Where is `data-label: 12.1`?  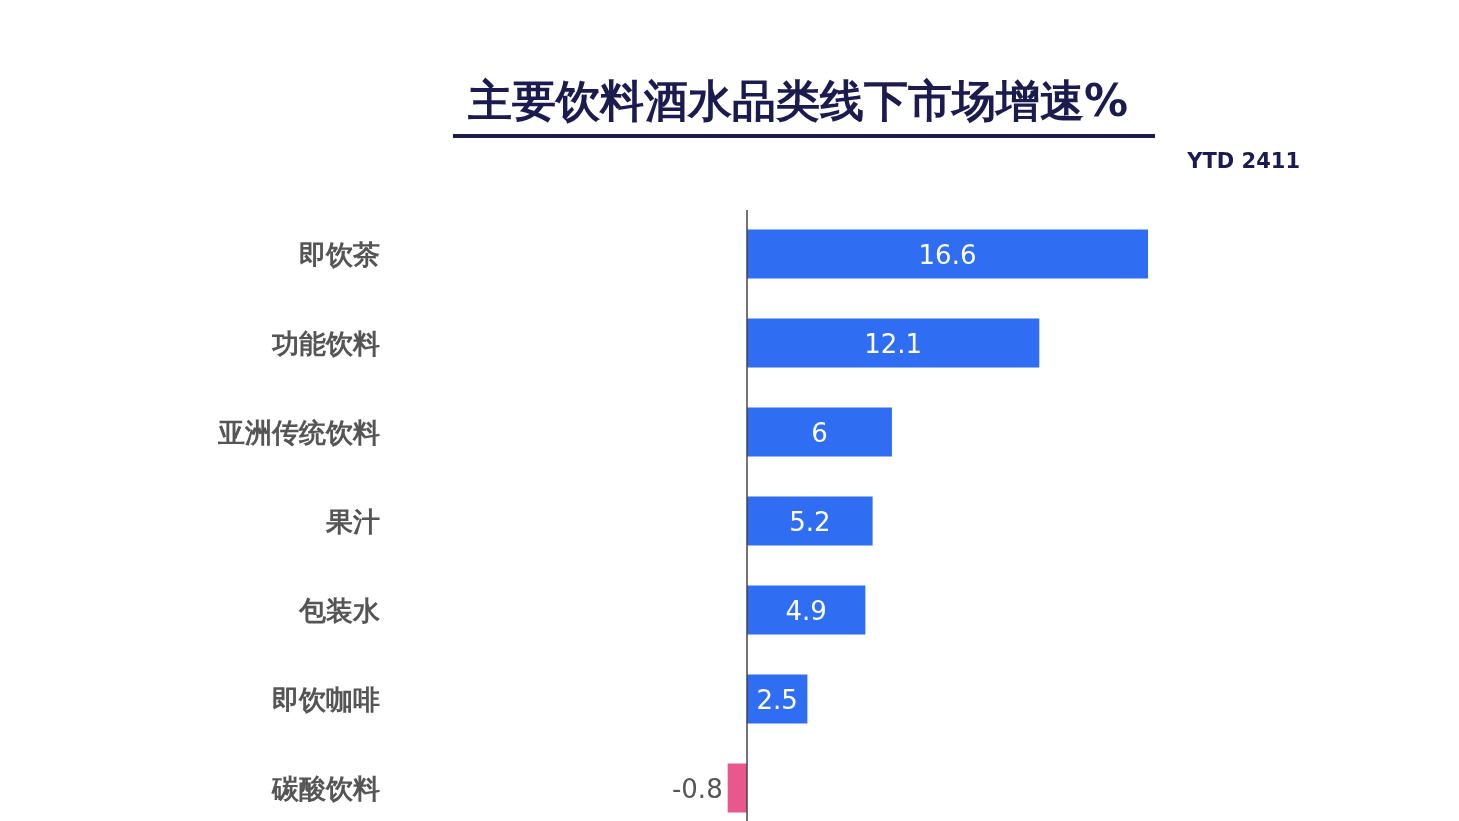 data-label: 12.1 is located at coordinates (893, 344).